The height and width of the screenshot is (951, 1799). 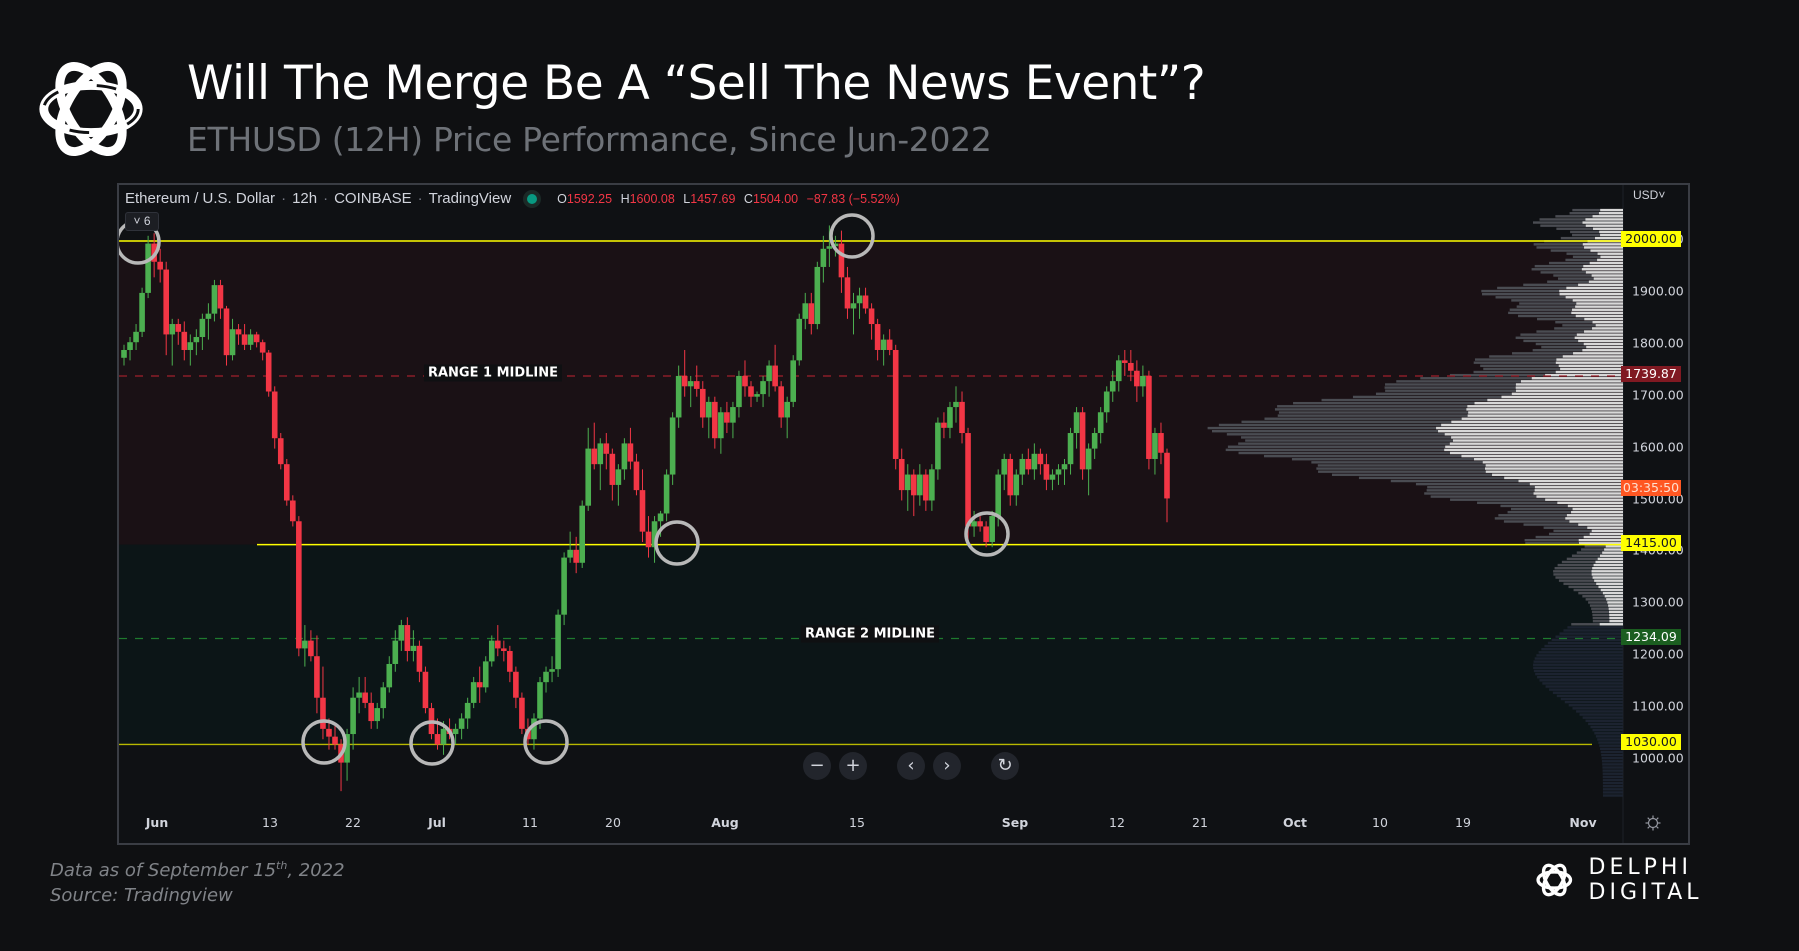 I want to click on price-tick-label: 1600.00, so click(x=1658, y=447).